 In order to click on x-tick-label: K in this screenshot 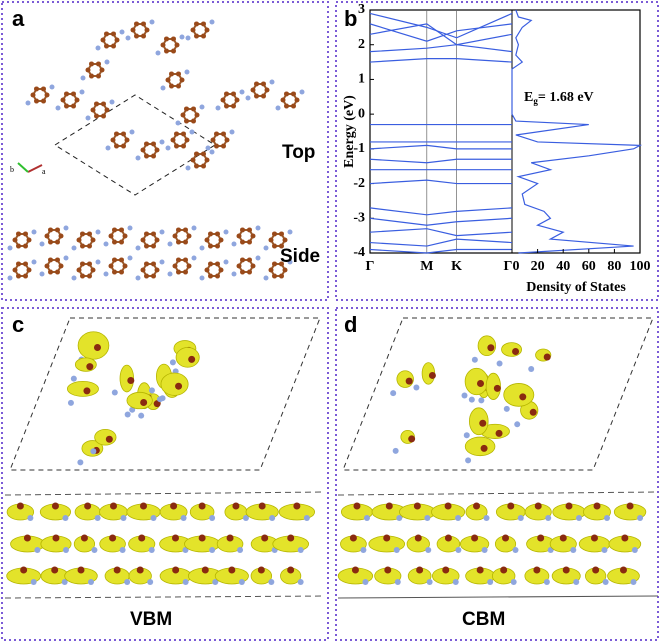, I will do `click(456, 266)`.